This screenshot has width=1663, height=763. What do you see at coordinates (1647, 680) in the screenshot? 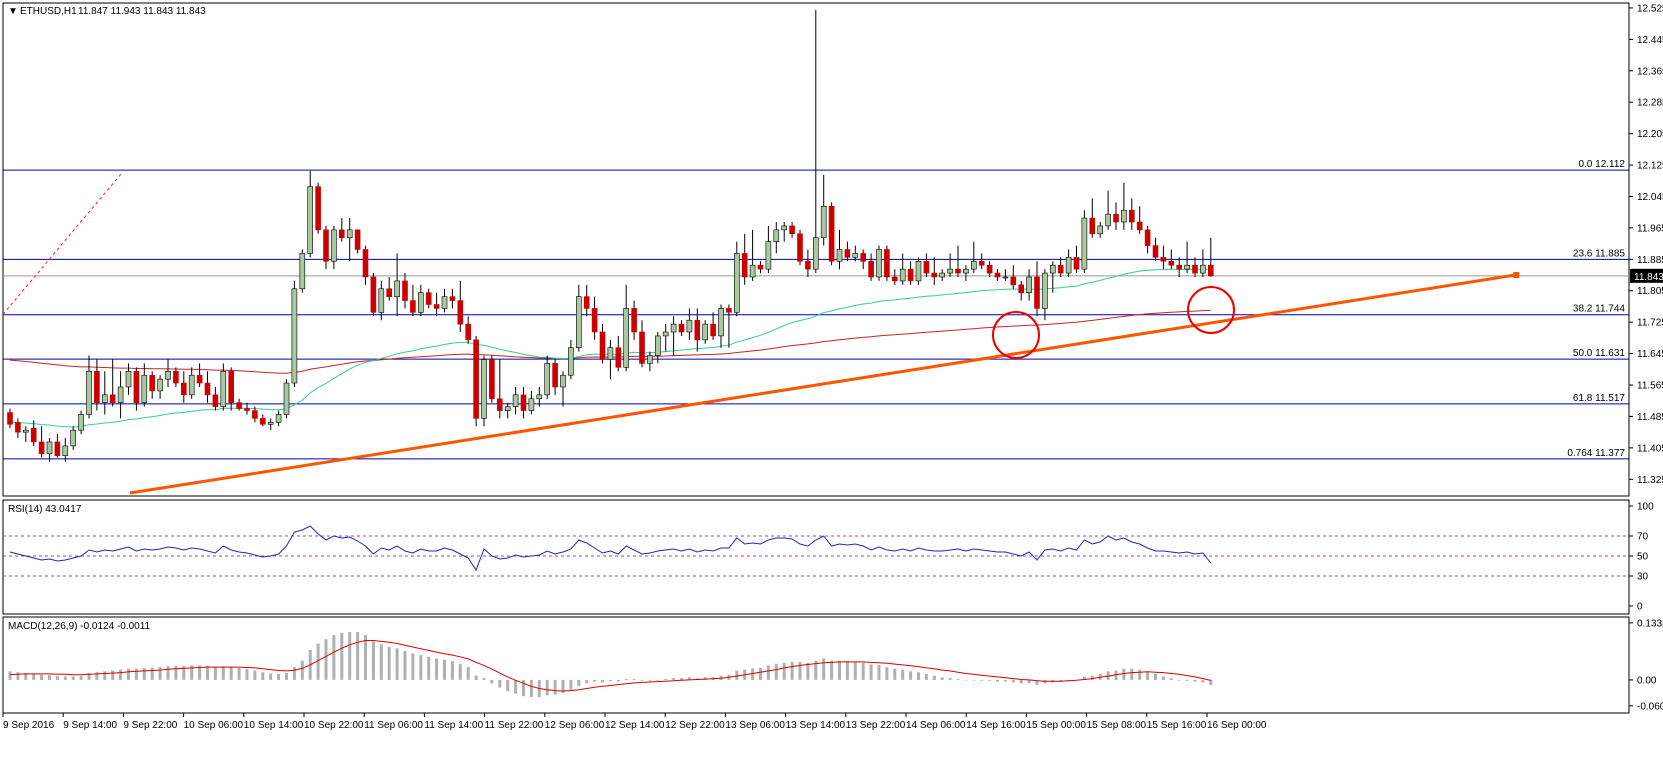
I see `macd-tick-label: 0.00` at bounding box center [1647, 680].